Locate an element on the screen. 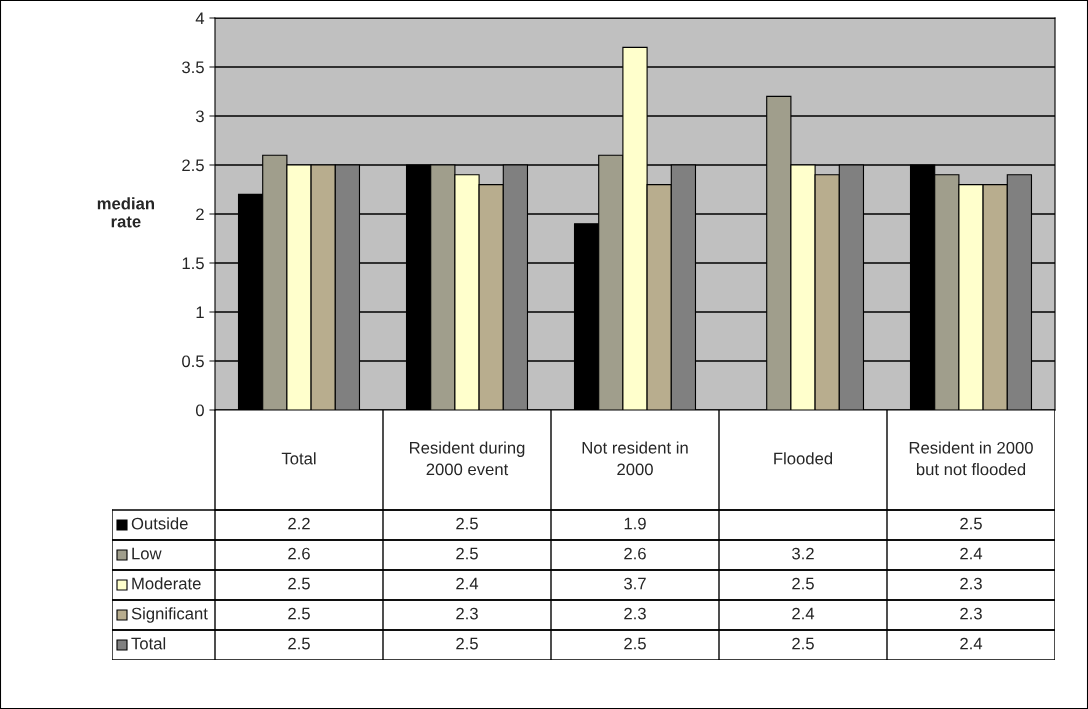 The width and height of the screenshot is (1088, 709). legend-label: Total is located at coordinates (148, 643).